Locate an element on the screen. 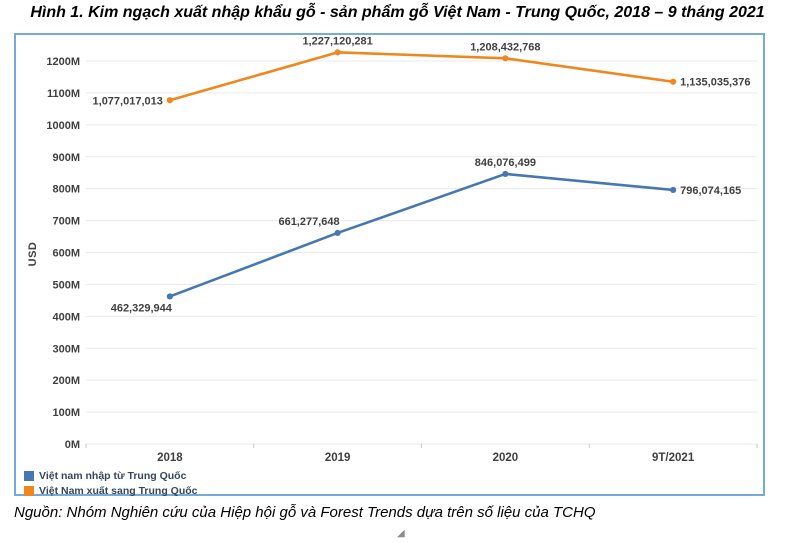 The image size is (795, 543). legend-label: Việt Nam xuất sang Trung Quốc is located at coordinates (118, 490).